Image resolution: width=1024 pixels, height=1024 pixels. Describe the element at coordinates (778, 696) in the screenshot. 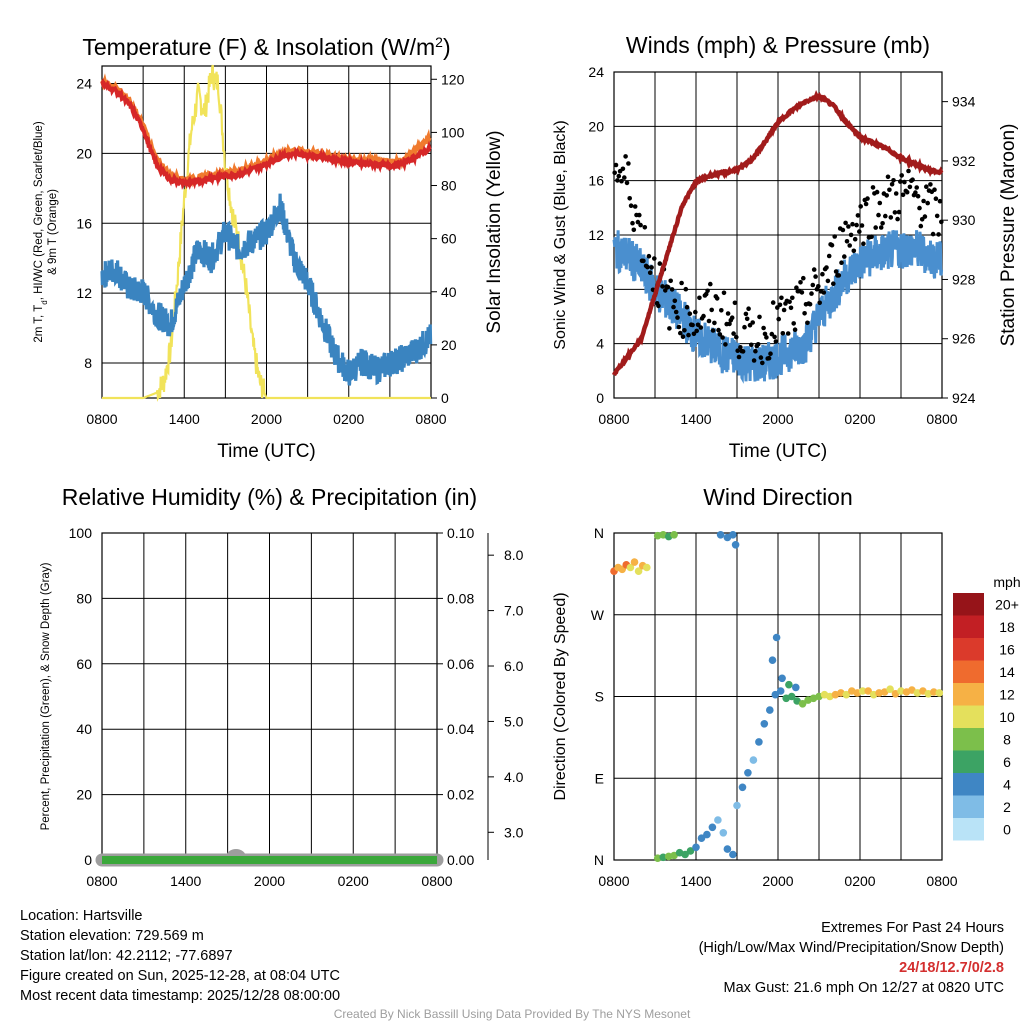

I see `plot-frame` at that location.